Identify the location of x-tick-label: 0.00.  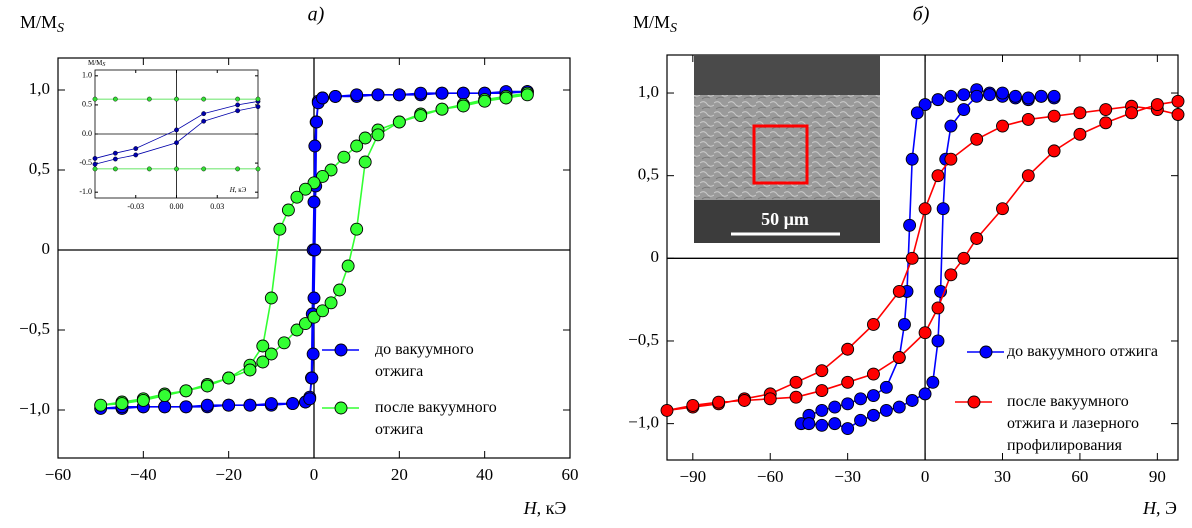
(177, 206).